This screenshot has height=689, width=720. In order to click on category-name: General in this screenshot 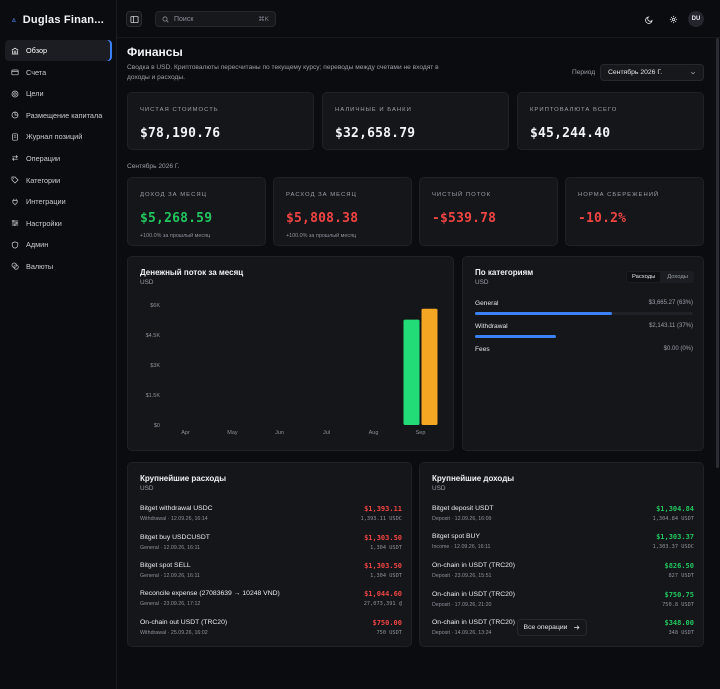, I will do `click(487, 303)`.